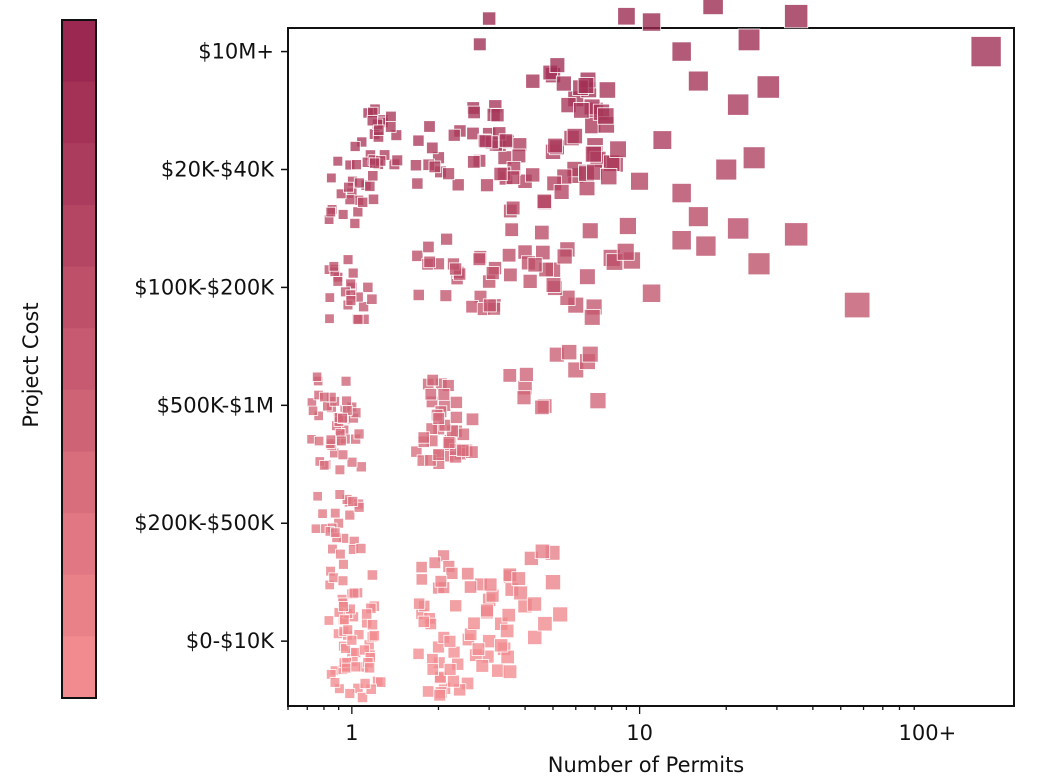 The image size is (1037, 782). What do you see at coordinates (31, 364) in the screenshot?
I see `color-scale-label: Project Cost` at bounding box center [31, 364].